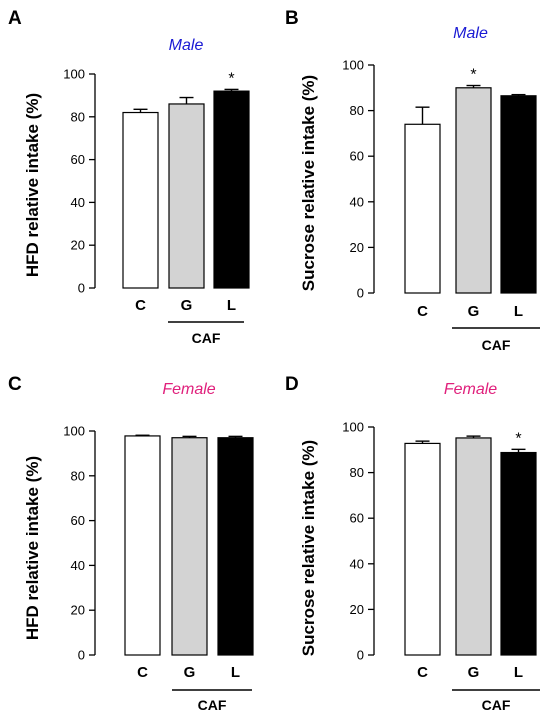 The image size is (550, 722). I want to click on panel-letter: C, so click(15, 384).